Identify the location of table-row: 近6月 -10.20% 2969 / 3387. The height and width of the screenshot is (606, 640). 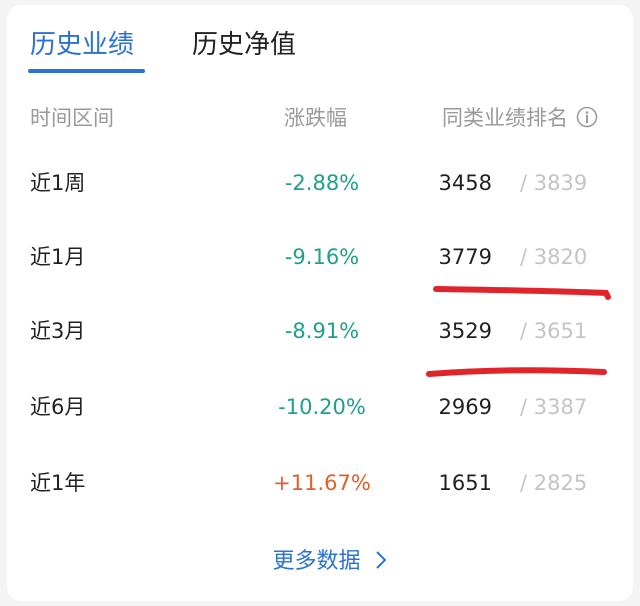
(320, 407).